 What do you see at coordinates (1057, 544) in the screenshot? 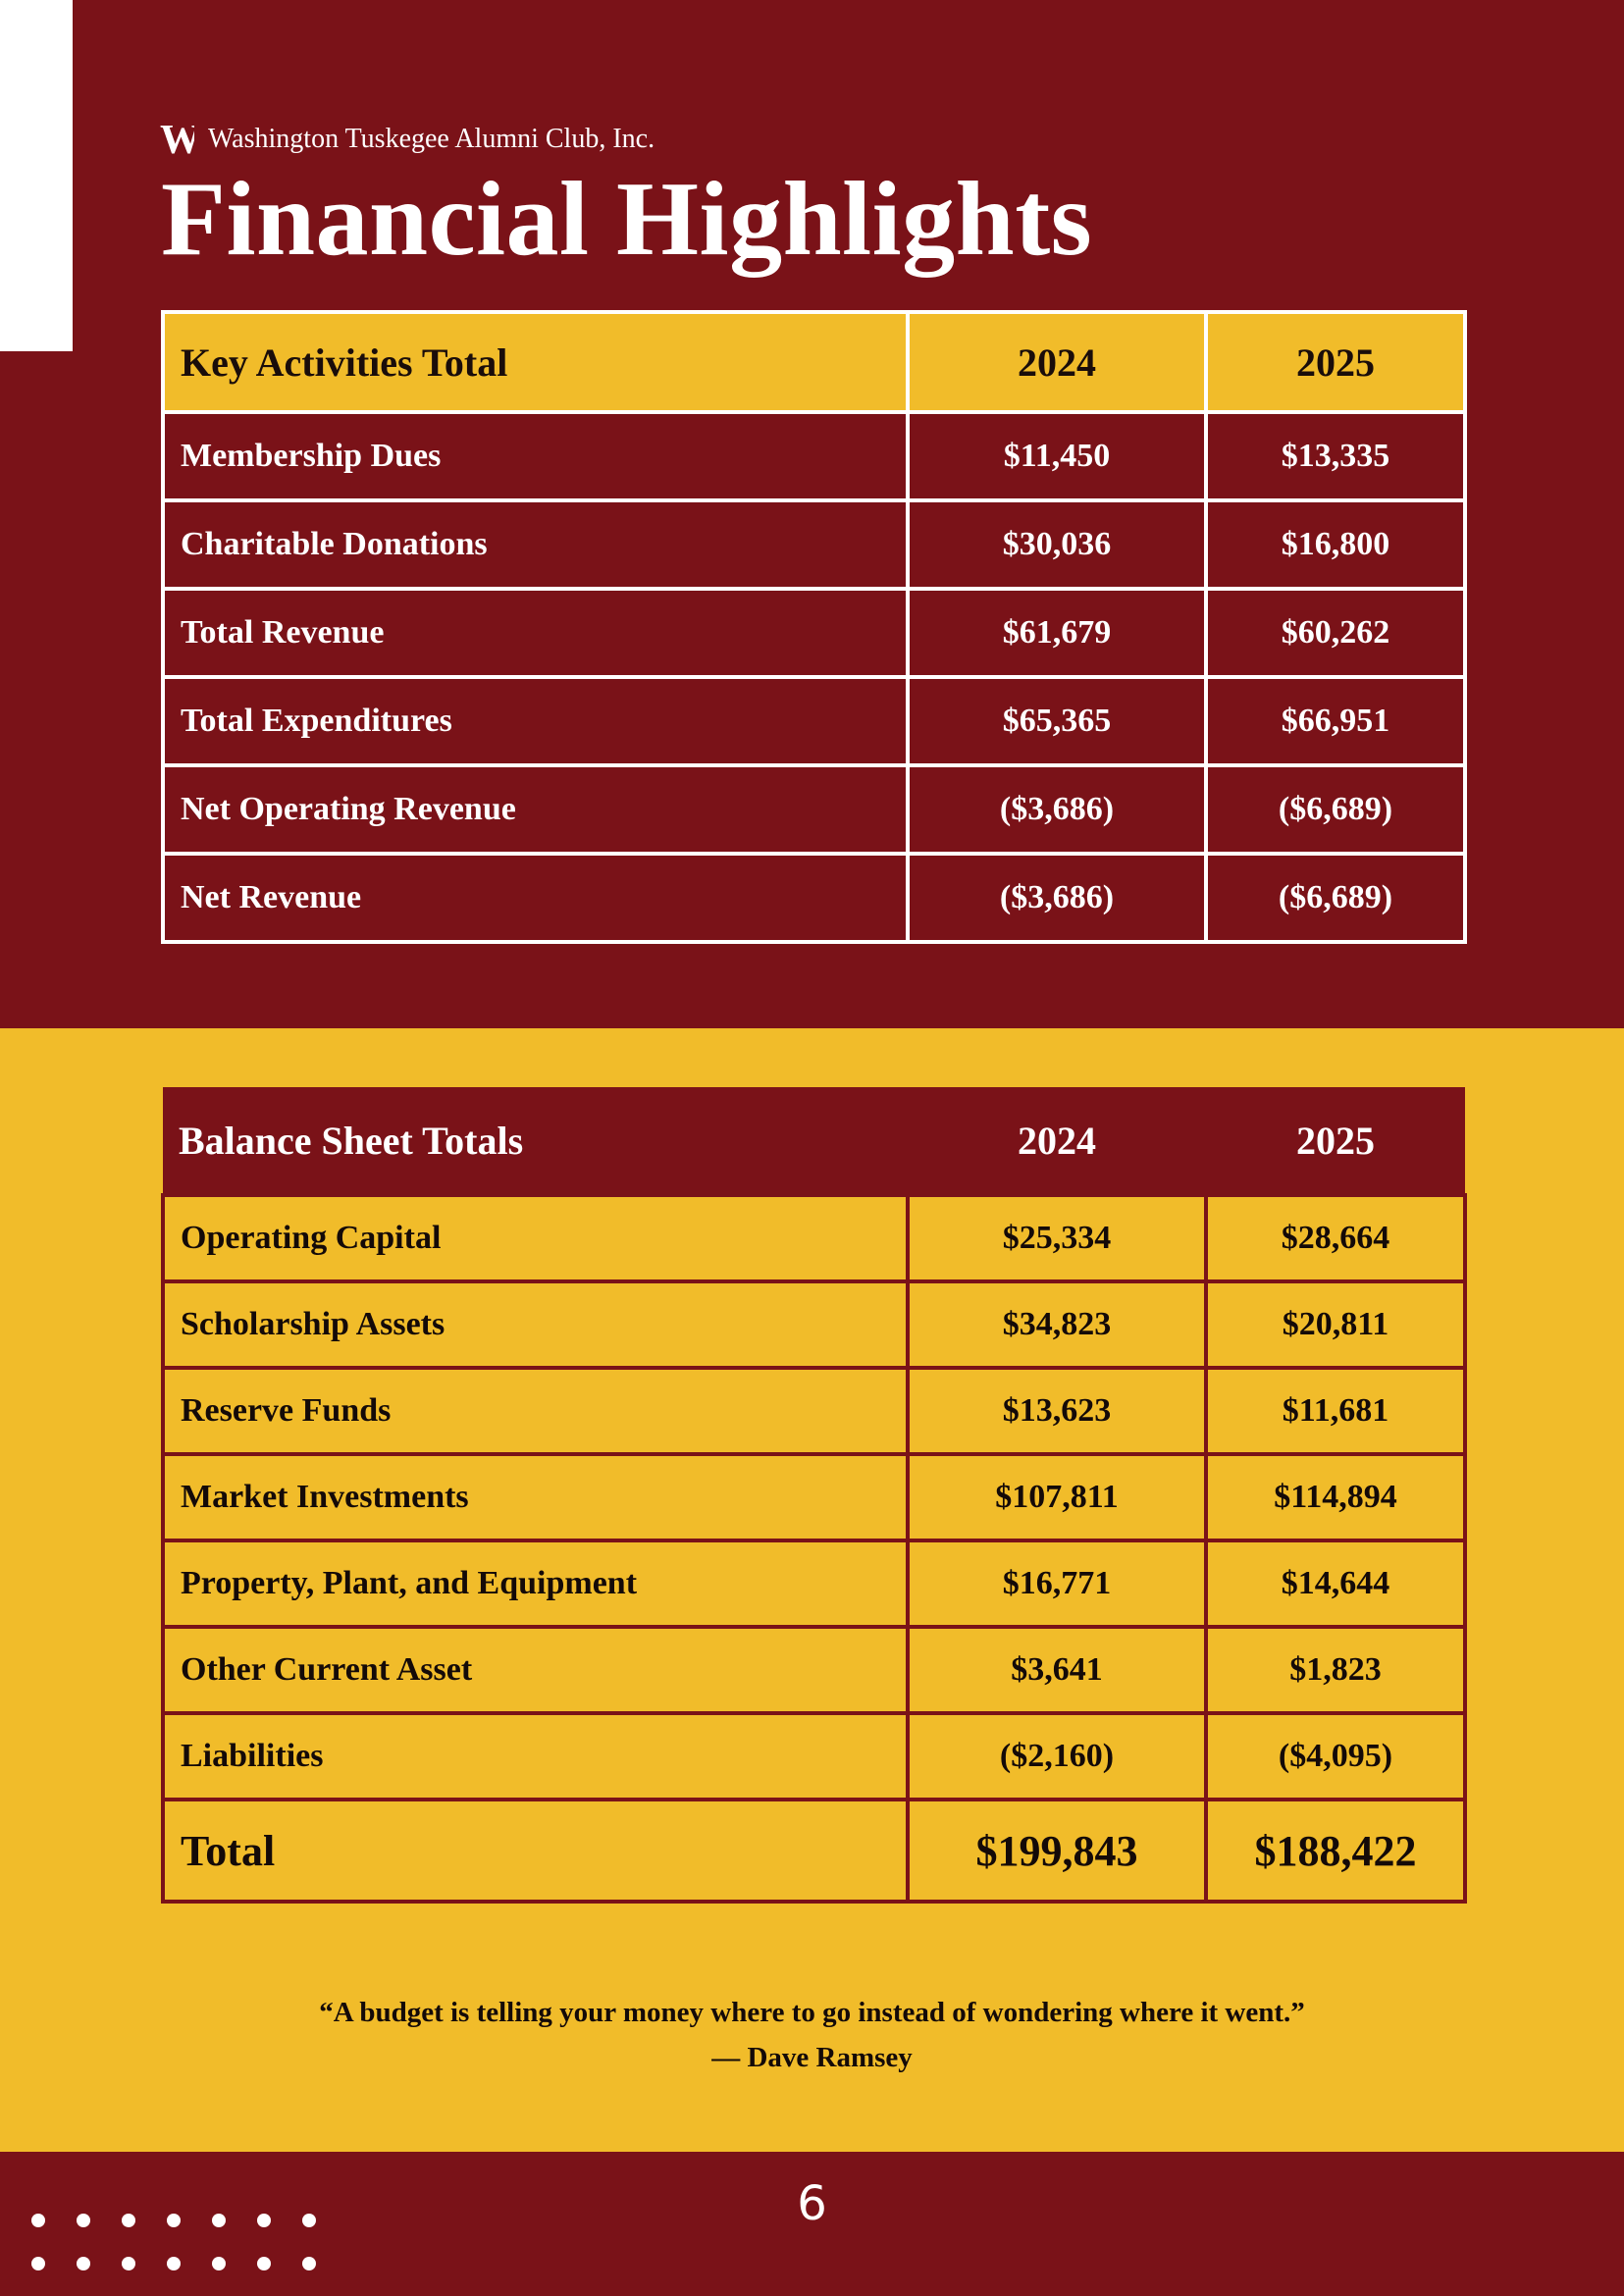
I see `value-2024: $30,036` at bounding box center [1057, 544].